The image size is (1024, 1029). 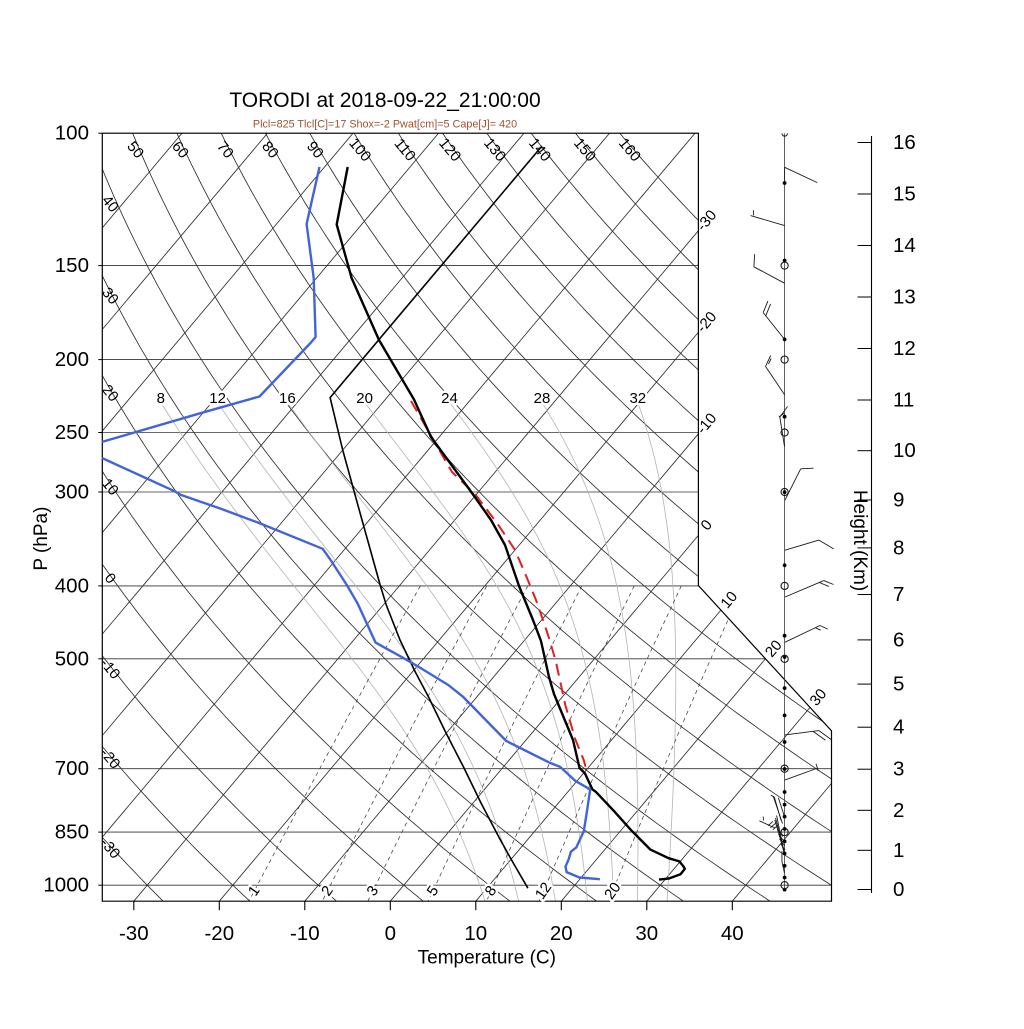 What do you see at coordinates (637, 398) in the screenshot?
I see `svg-text: 32` at bounding box center [637, 398].